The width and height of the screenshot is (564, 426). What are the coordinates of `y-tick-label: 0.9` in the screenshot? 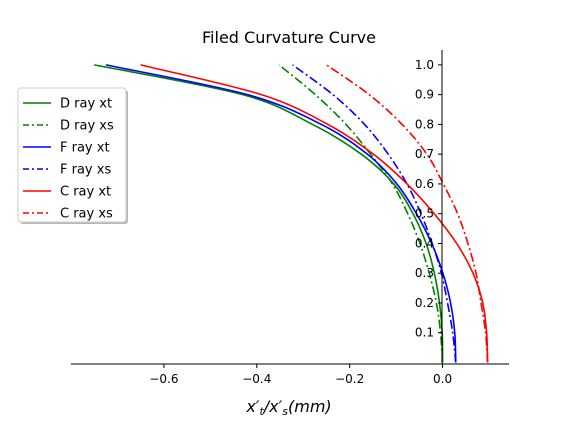 It's located at (424, 95).